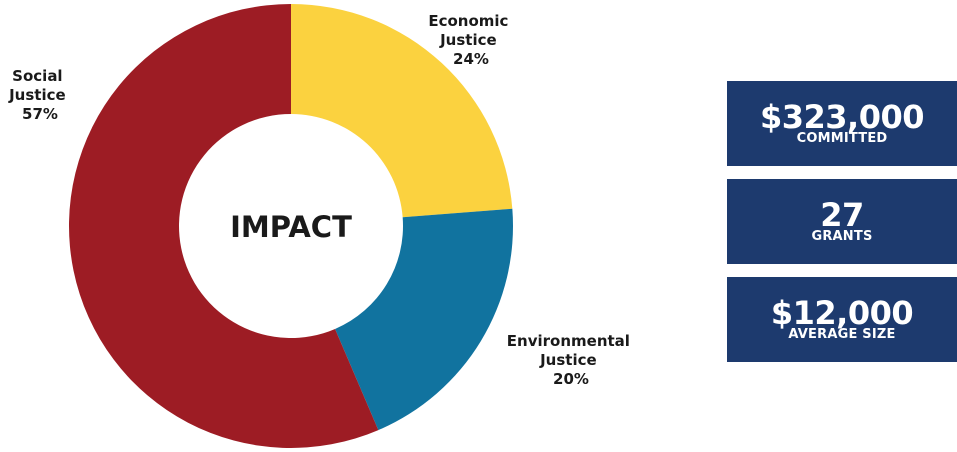 This screenshot has height=452, width=957. What do you see at coordinates (842, 214) in the screenshot?
I see `stat-value-grants: 27` at bounding box center [842, 214].